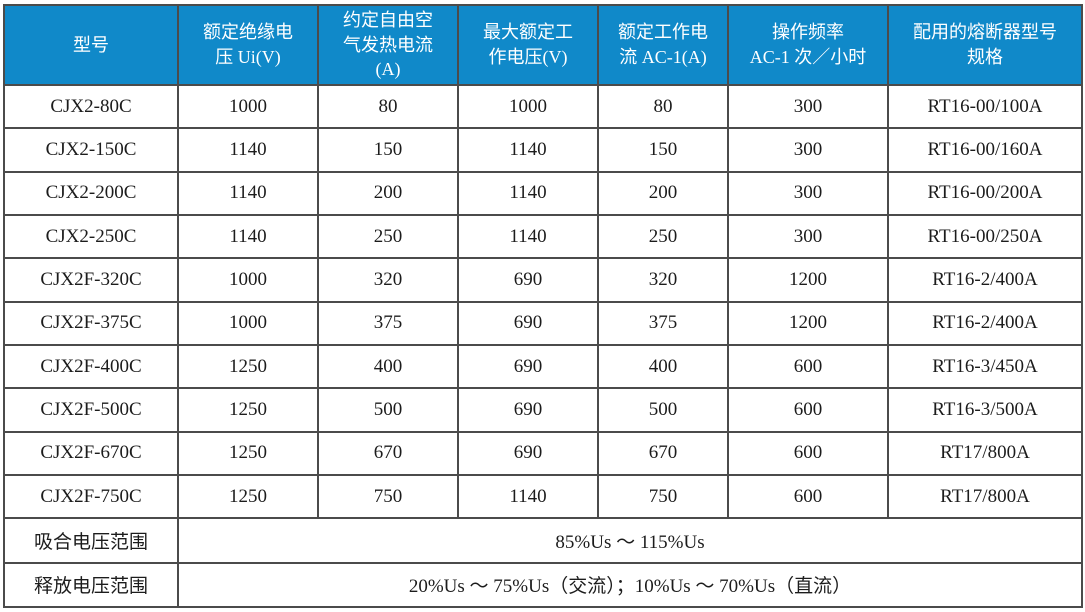  I want to click on model-cell: CJX2F-375C, so click(91, 323).